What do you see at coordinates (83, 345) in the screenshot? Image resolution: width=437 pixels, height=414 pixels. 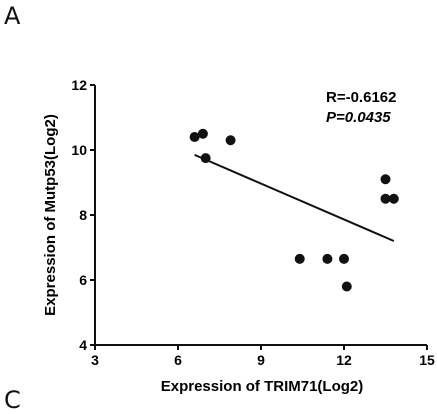 I see `y-tick-label: 4` at bounding box center [83, 345].